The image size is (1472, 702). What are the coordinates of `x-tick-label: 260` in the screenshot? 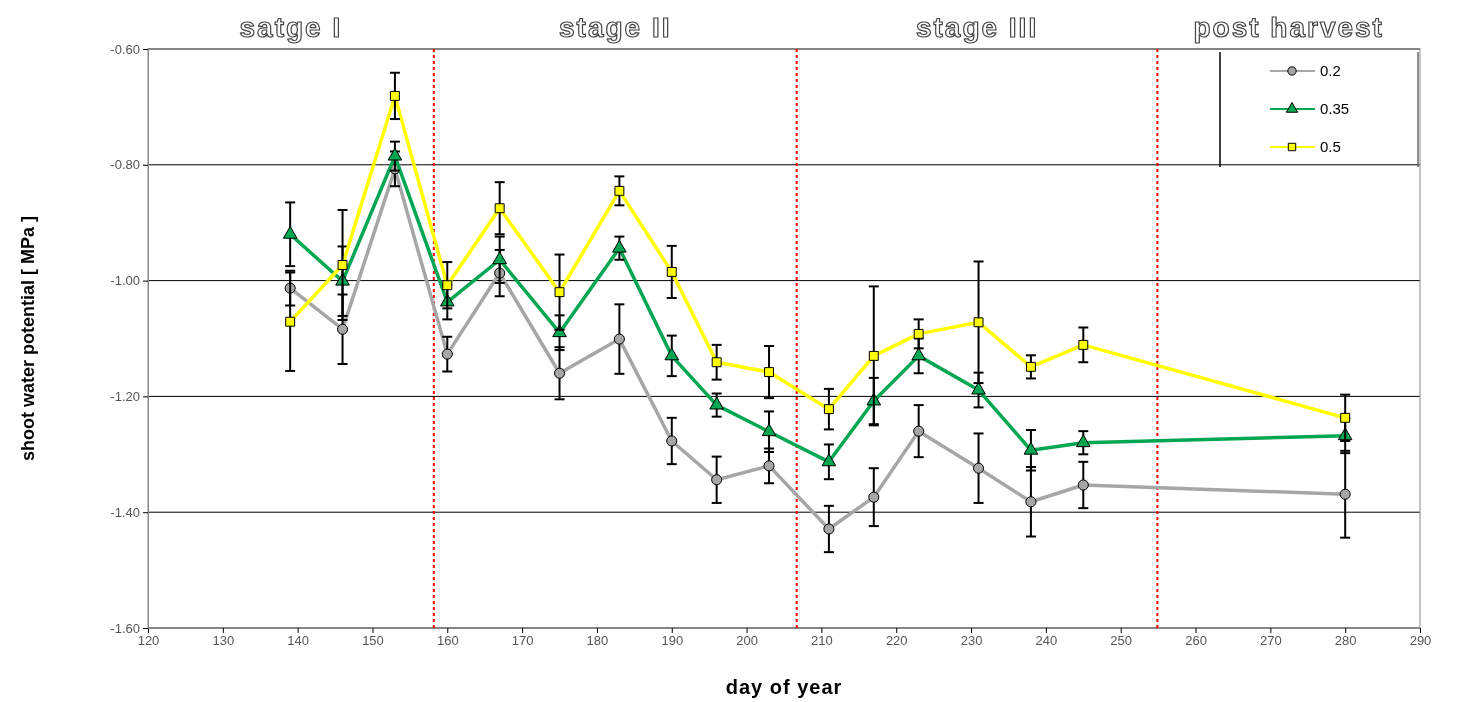 It's located at (1196, 641).